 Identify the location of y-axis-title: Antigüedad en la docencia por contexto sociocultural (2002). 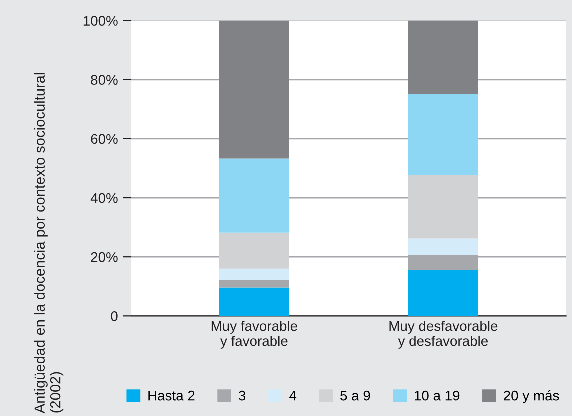
(49, 243).